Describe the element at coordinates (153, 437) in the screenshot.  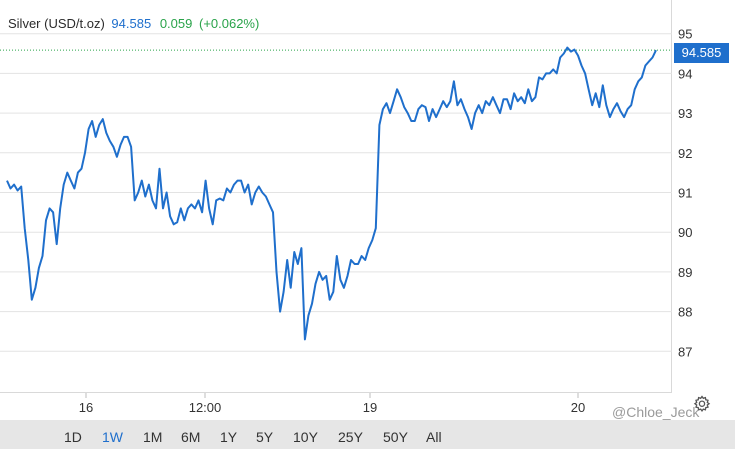
I see `range-tab-1m: 1M` at that location.